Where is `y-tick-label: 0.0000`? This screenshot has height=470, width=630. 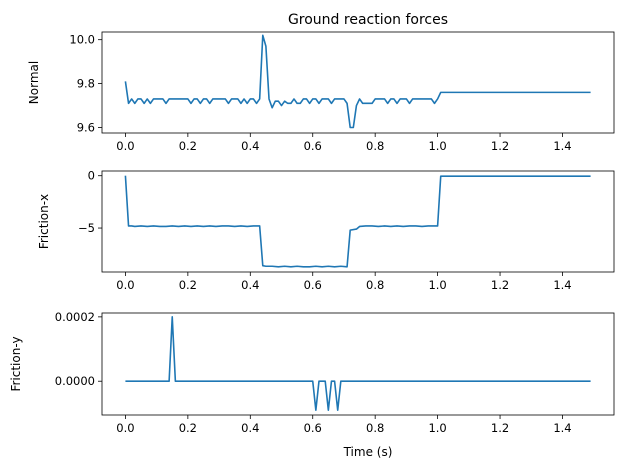
y-tick-label: 0.0000 is located at coordinates (75, 381).